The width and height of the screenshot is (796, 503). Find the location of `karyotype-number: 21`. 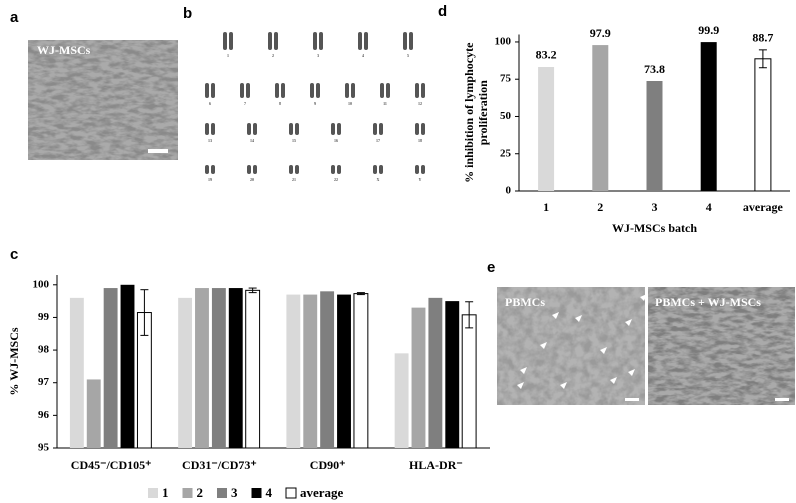

karyotype-number: 21 is located at coordinates (294, 179).